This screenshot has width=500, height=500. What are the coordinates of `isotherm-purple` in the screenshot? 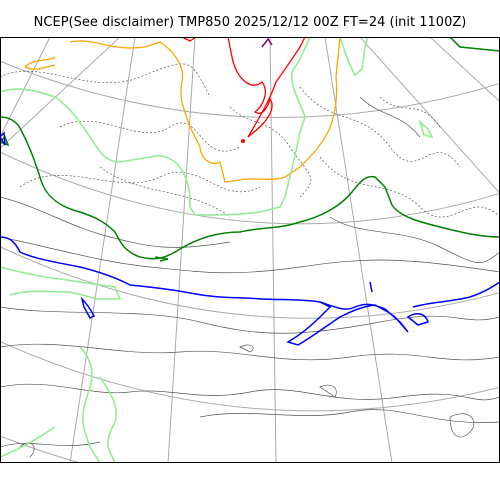 It's located at (267, 42).